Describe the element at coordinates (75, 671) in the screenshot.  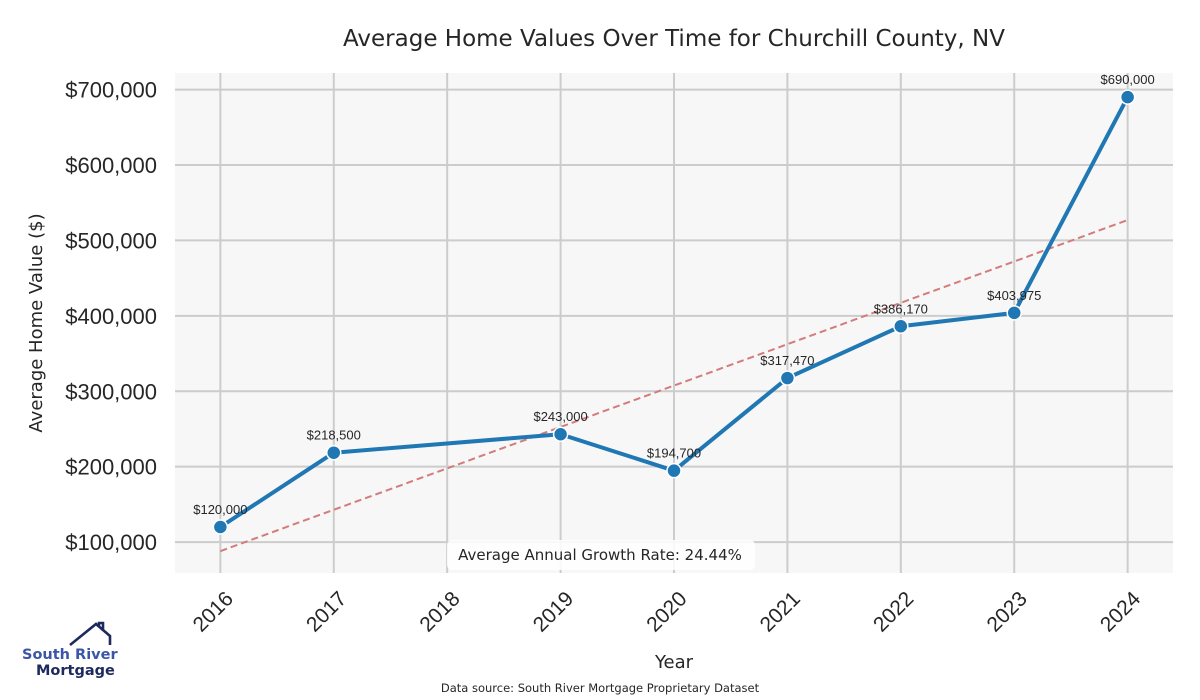
I see `logo-line2: Mortgage` at that location.